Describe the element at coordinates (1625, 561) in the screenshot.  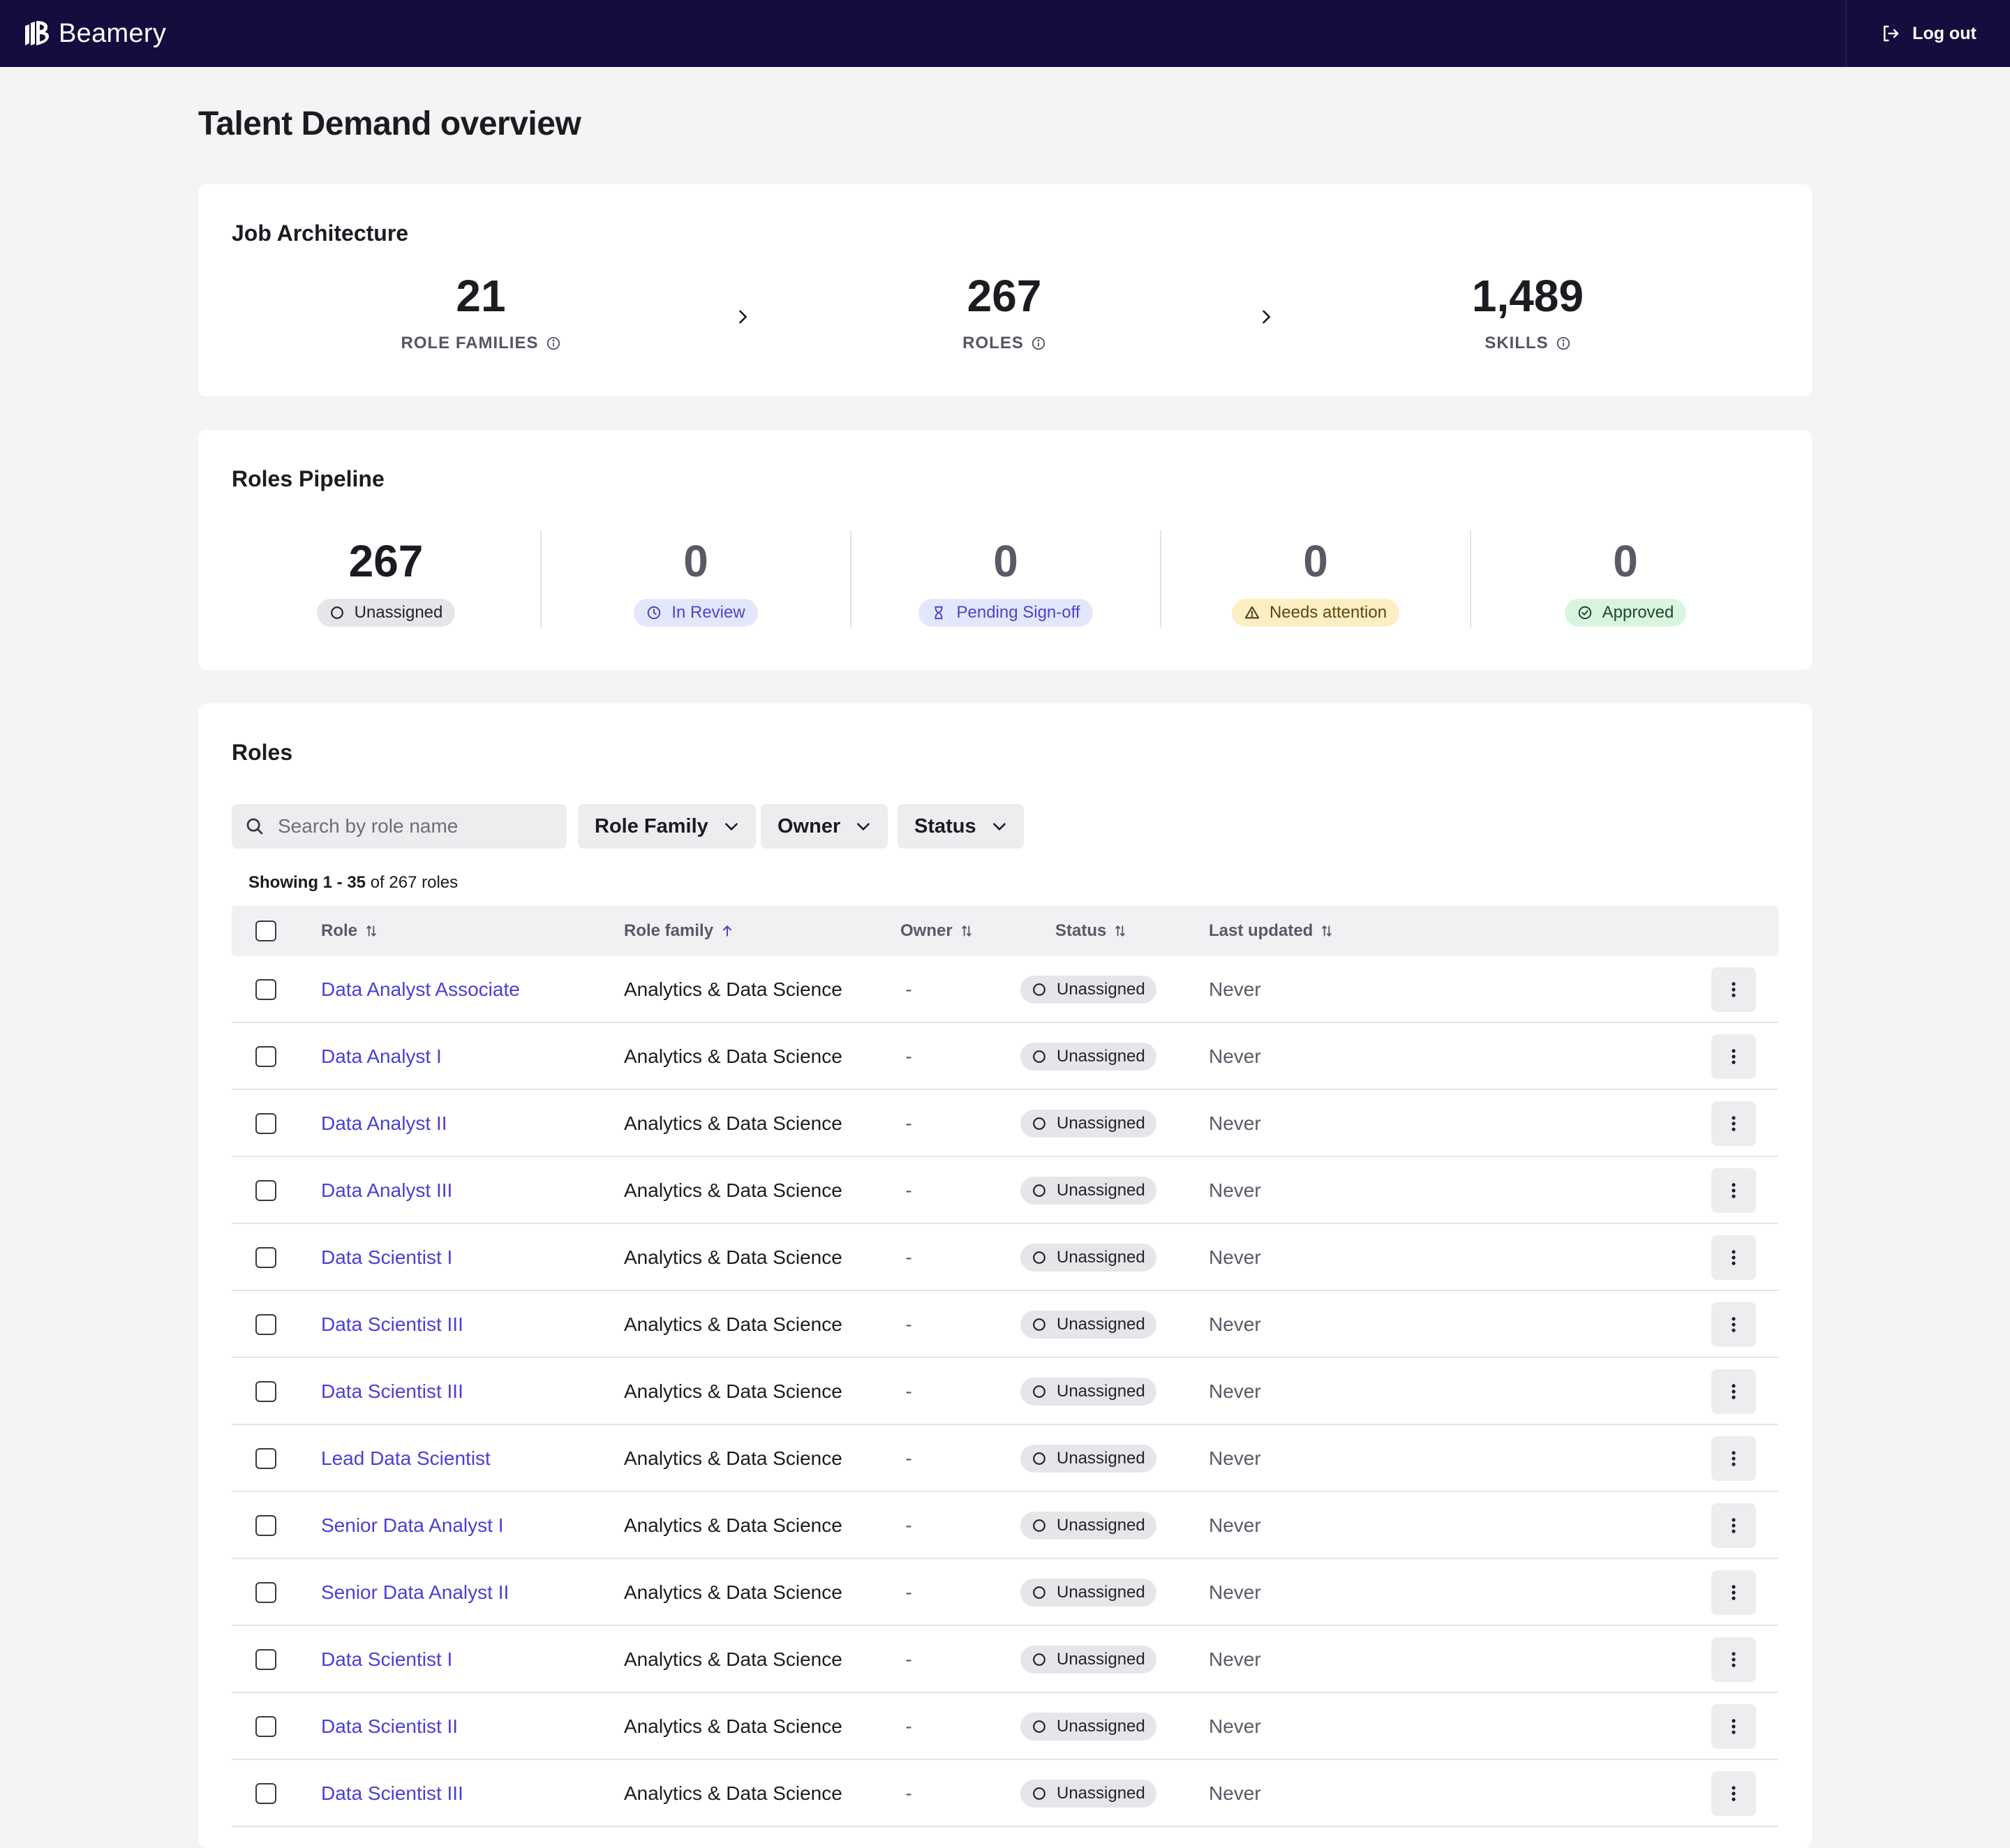
I see `pipeline-approved-count: 0` at that location.